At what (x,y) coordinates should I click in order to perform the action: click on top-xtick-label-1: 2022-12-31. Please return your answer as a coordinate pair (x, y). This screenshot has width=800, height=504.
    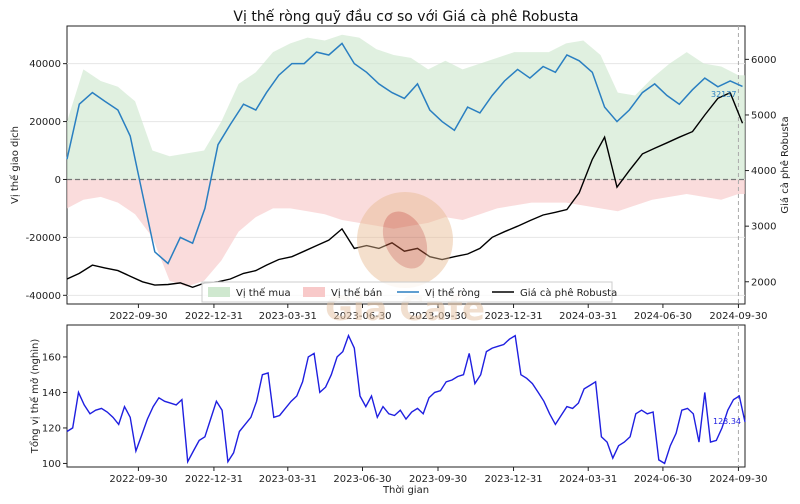
    Looking at the image, I should click on (214, 316).